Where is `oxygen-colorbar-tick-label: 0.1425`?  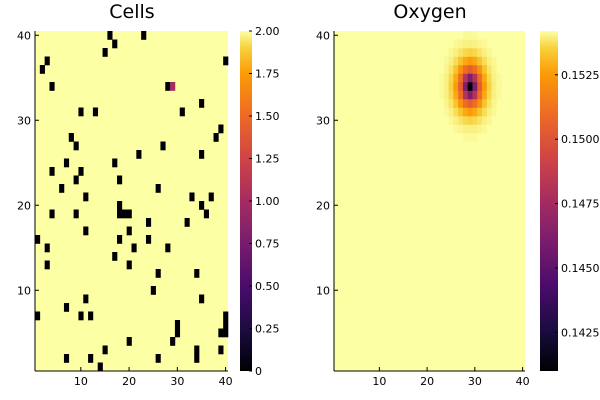
oxygen-colorbar-tick-label: 0.1425 is located at coordinates (580, 332).